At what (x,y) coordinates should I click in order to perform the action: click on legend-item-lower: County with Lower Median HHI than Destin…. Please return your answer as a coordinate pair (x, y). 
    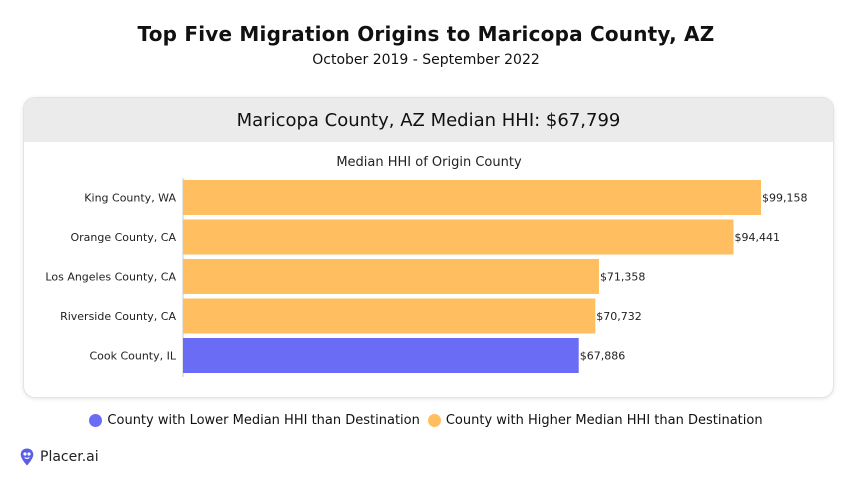
    Looking at the image, I should click on (254, 420).